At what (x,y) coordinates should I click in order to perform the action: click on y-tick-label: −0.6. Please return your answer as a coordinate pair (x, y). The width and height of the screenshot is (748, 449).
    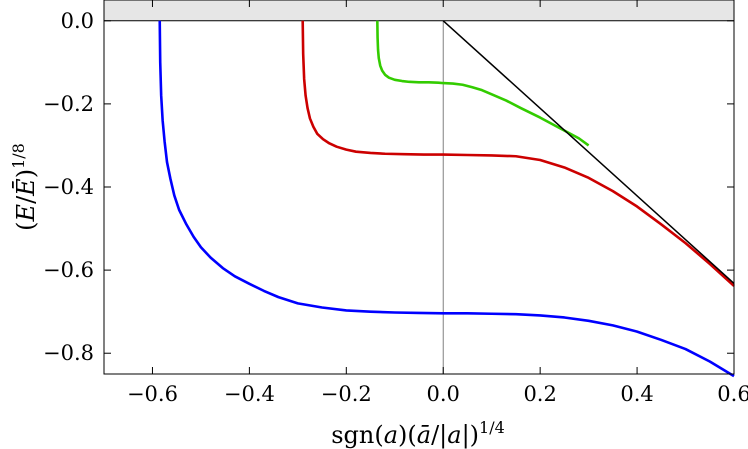
    Looking at the image, I should click on (68, 270).